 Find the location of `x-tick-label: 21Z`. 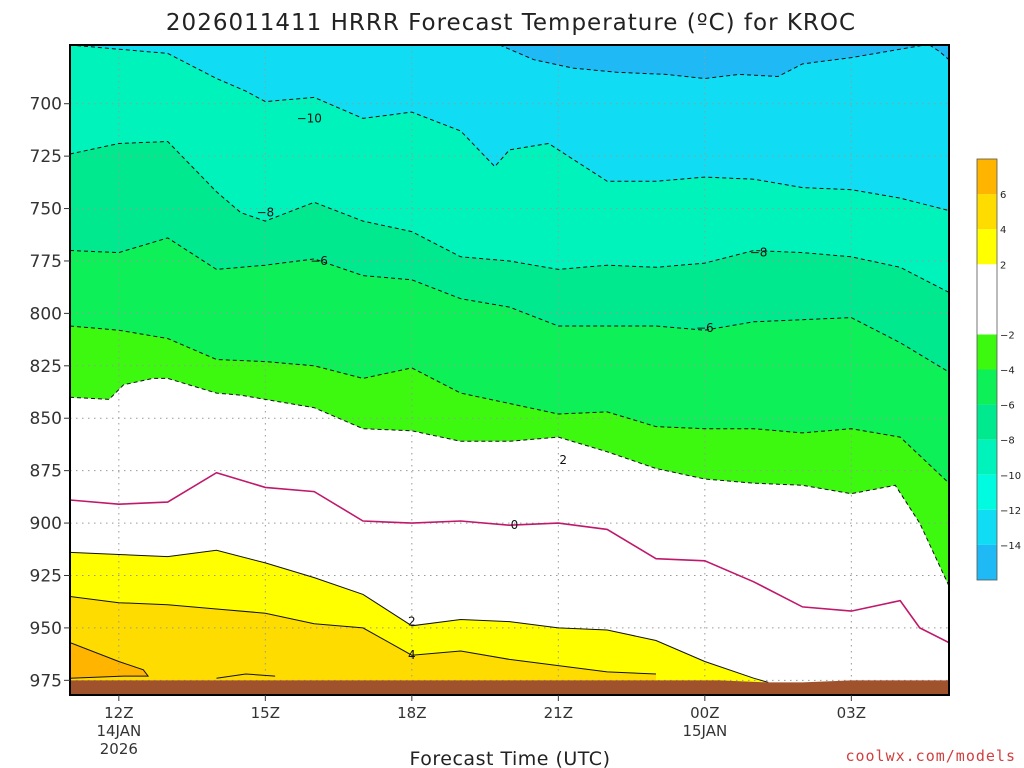

x-tick-label: 21Z is located at coordinates (558, 713).